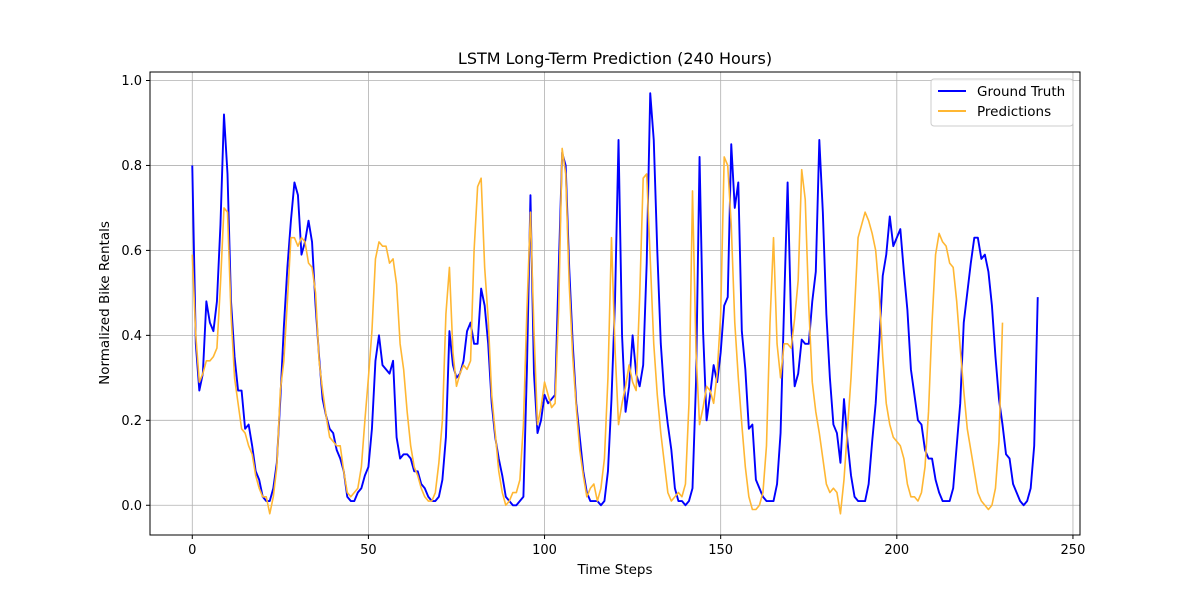  I want to click on y-tick-label: 0.4, so click(131, 336).